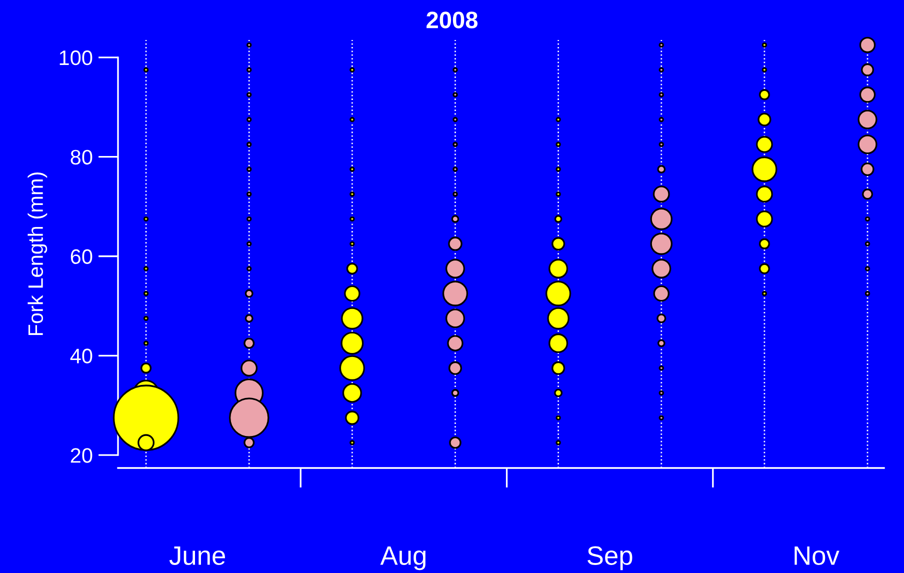  What do you see at coordinates (81, 256) in the screenshot?
I see `y-tick-label: 60` at bounding box center [81, 256].